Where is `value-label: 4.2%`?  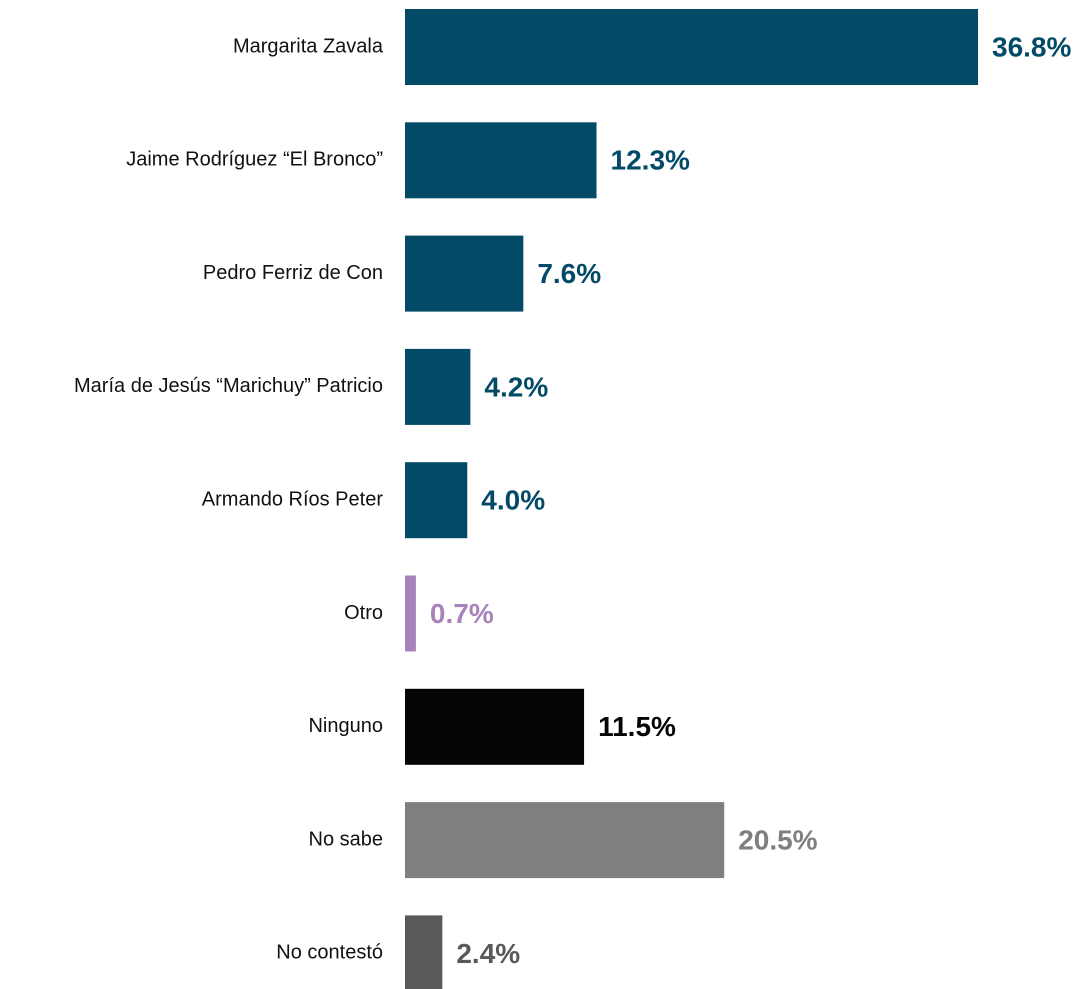
value-label: 4.2% is located at coordinates (516, 386).